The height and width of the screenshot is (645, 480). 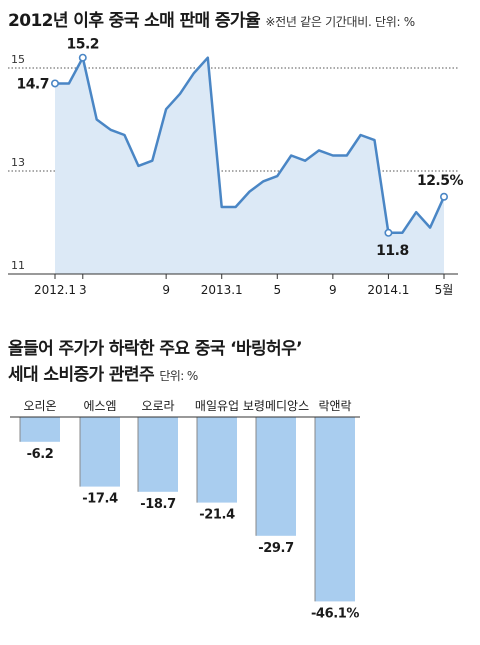 What do you see at coordinates (18, 162) in the screenshot?
I see `y-tick-label: 13` at bounding box center [18, 162].